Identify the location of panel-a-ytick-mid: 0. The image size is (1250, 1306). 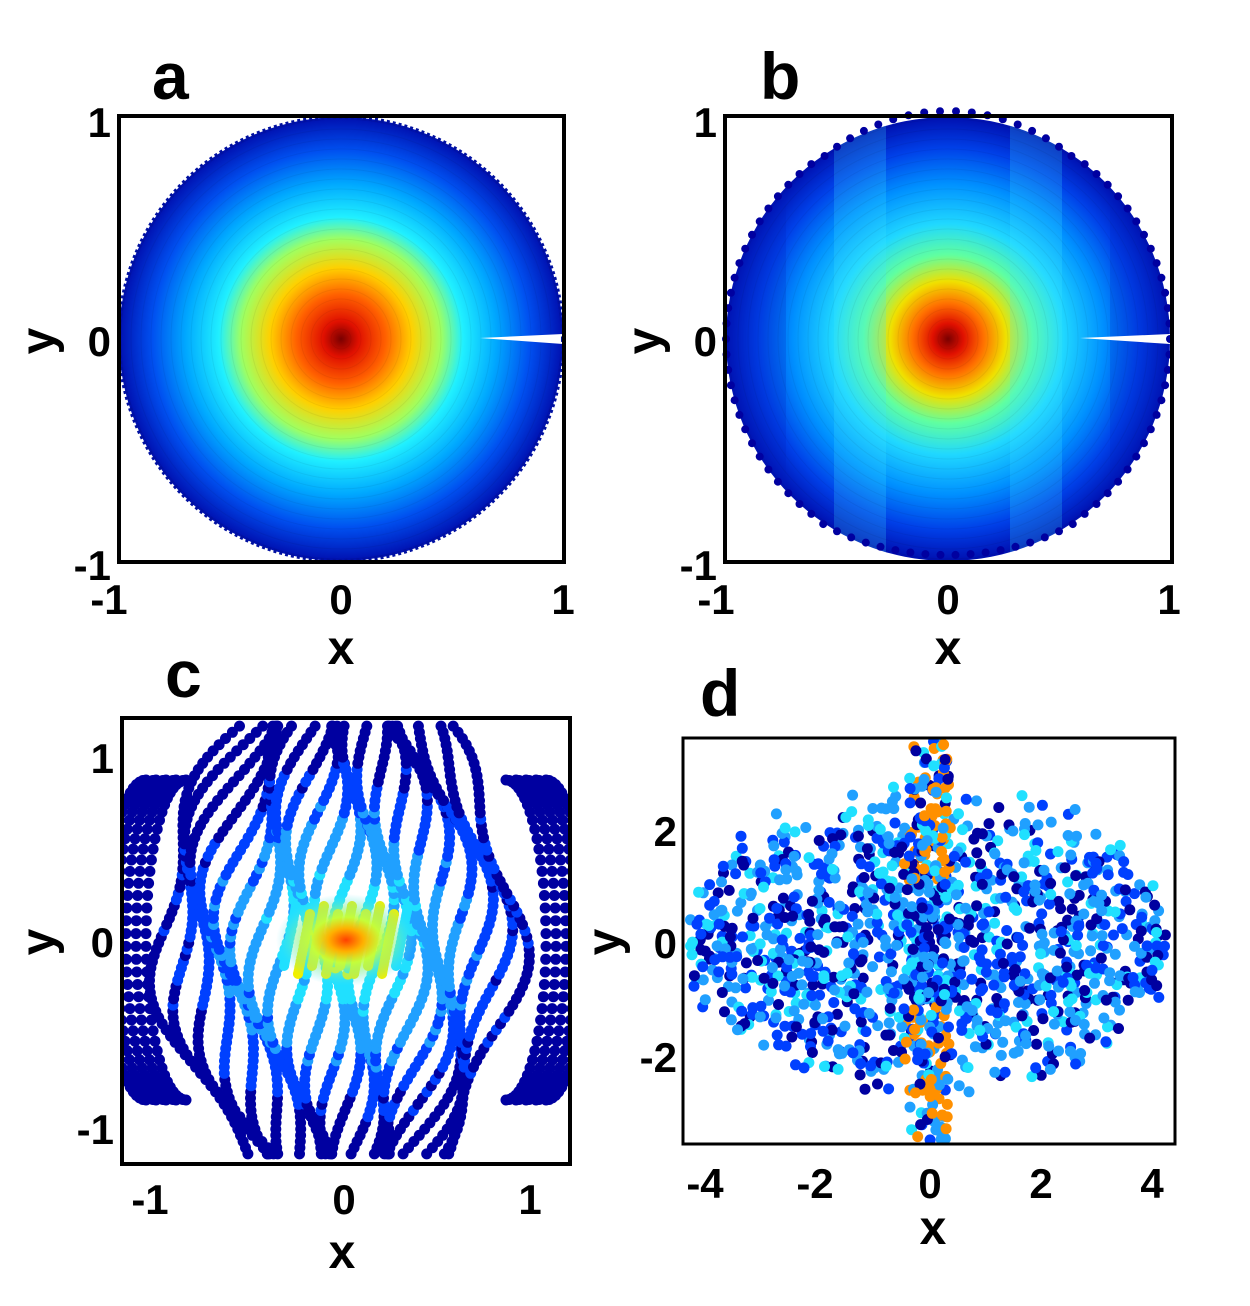
(99, 341).